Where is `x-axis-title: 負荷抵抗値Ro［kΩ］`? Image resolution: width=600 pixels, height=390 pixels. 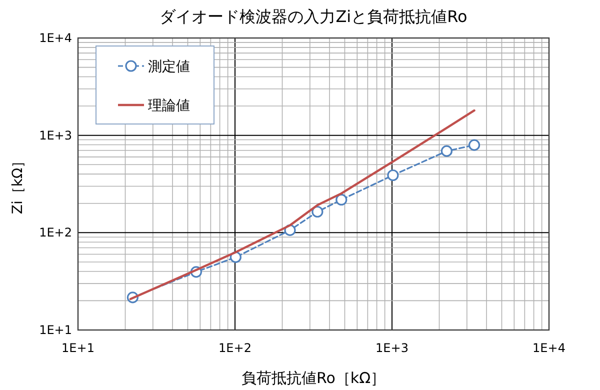
x-axis-title: 負荷抵抗値Ro［kΩ］ is located at coordinates (313, 378).